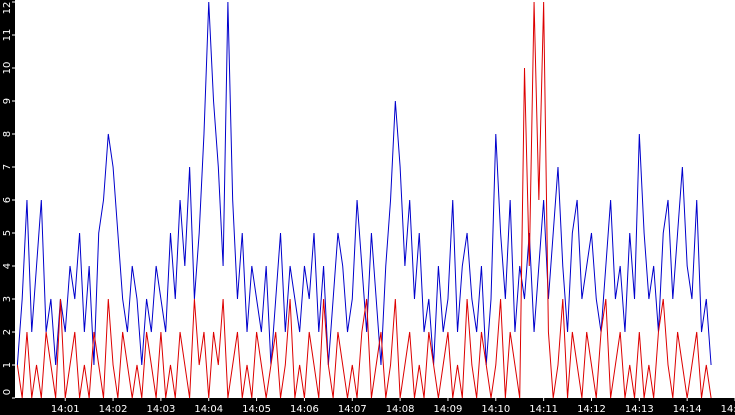 The height and width of the screenshot is (415, 735). Describe the element at coordinates (448, 409) in the screenshot. I see `x-tick-label: 14:09` at that location.